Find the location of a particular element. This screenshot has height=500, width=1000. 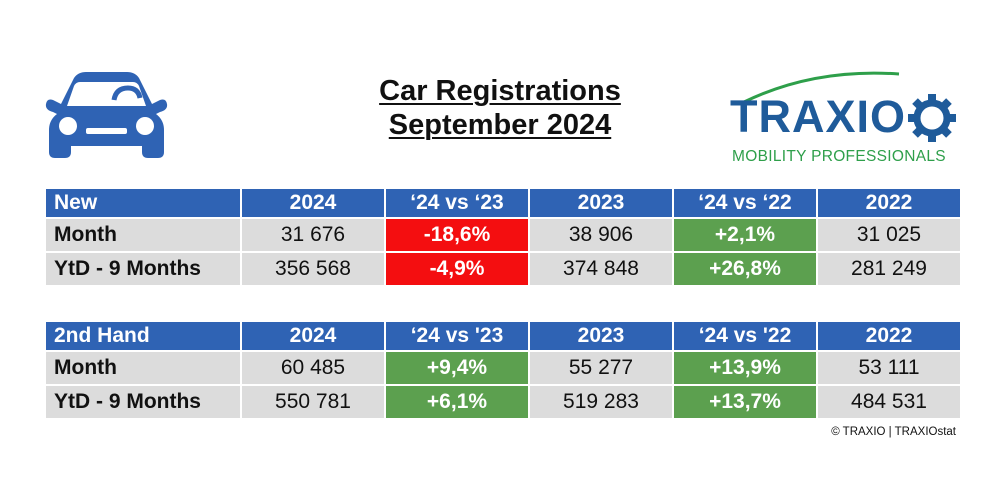

cell-change-negative: -18,6% is located at coordinates (457, 236).